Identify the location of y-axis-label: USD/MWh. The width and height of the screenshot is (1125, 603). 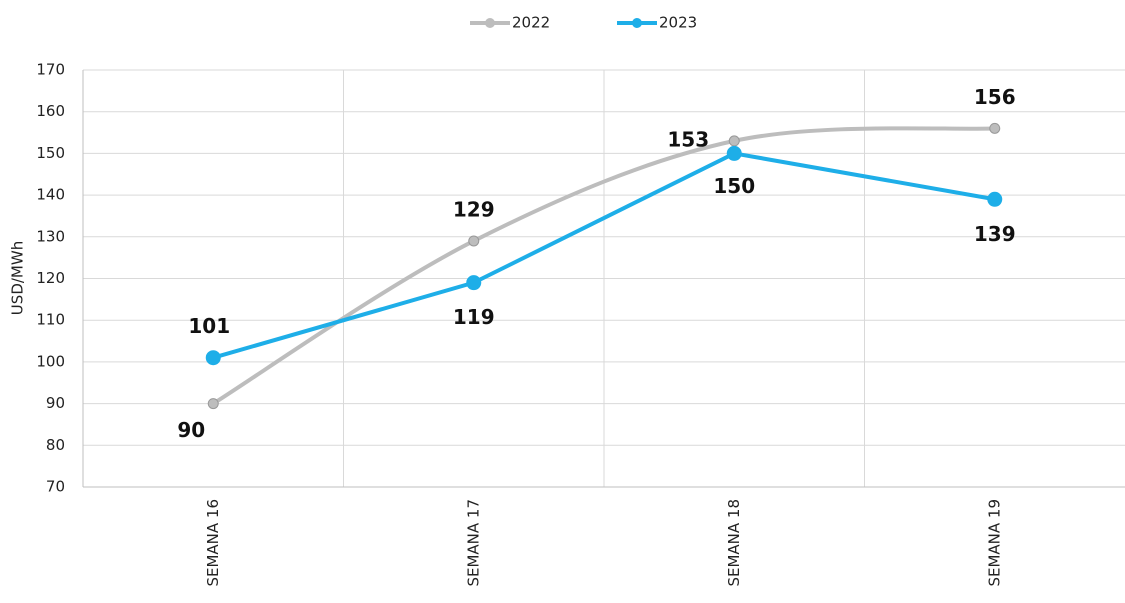
(18, 278).